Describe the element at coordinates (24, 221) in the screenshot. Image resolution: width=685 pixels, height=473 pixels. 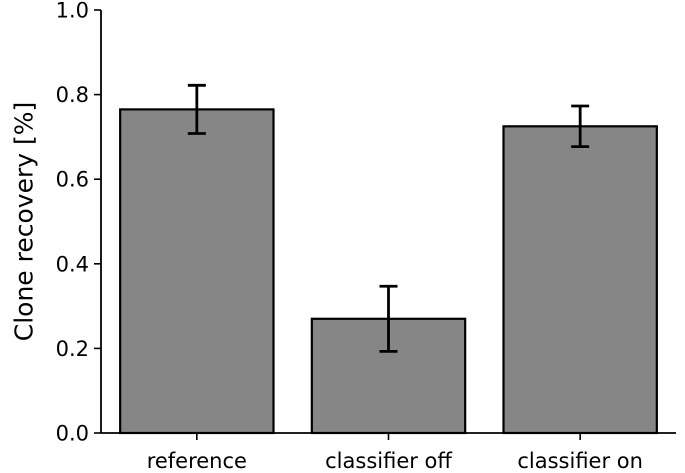
I see `y-axis-label: Clone recovery [%]` at that location.